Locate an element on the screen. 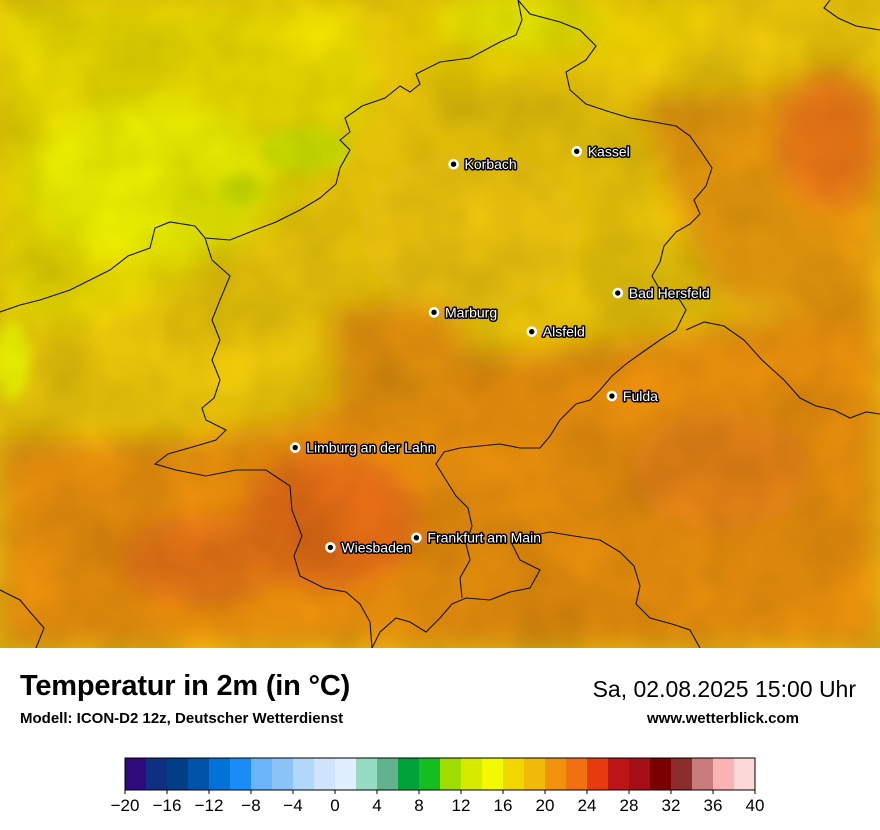 The width and height of the screenshot is (880, 830). color-legend: −20 −16 −12 −8 −4 0 4 8 12 16 20 24 28 32 36 40 is located at coordinates (438, 786).